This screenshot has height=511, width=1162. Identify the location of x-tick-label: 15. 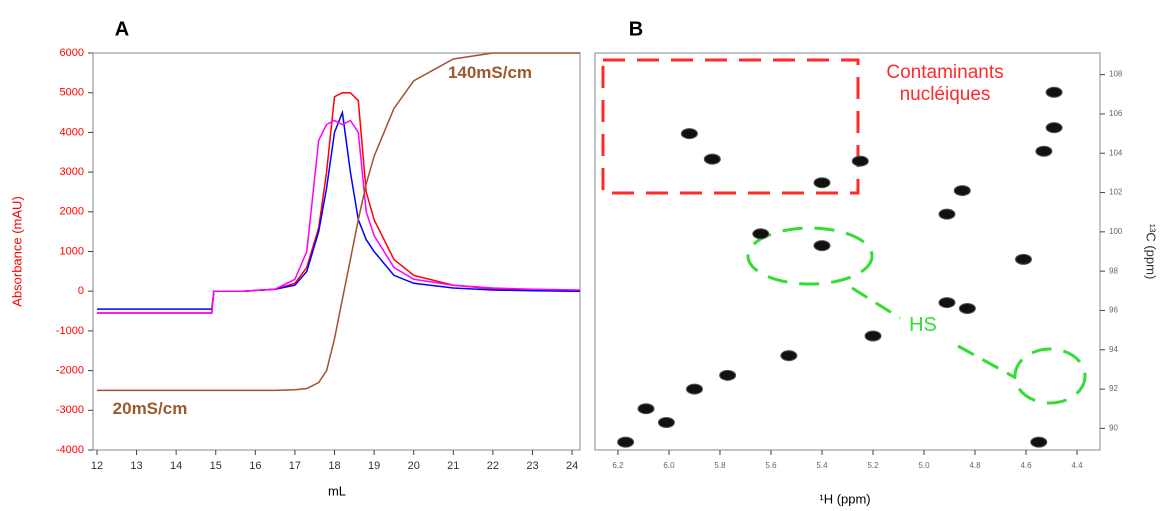
(216, 466).